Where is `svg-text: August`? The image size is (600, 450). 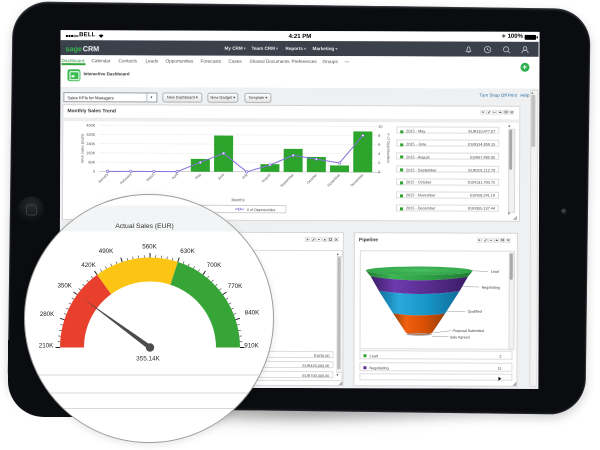 svg-text: August is located at coordinates (266, 177).